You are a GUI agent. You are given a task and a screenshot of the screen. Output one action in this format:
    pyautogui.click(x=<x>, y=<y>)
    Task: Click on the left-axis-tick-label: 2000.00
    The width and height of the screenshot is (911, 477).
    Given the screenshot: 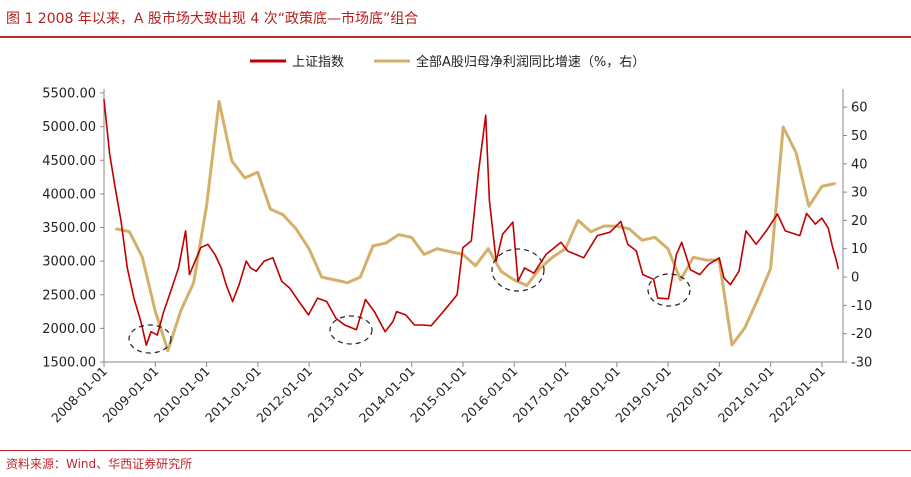 What is the action you would take?
    pyautogui.click(x=69, y=329)
    